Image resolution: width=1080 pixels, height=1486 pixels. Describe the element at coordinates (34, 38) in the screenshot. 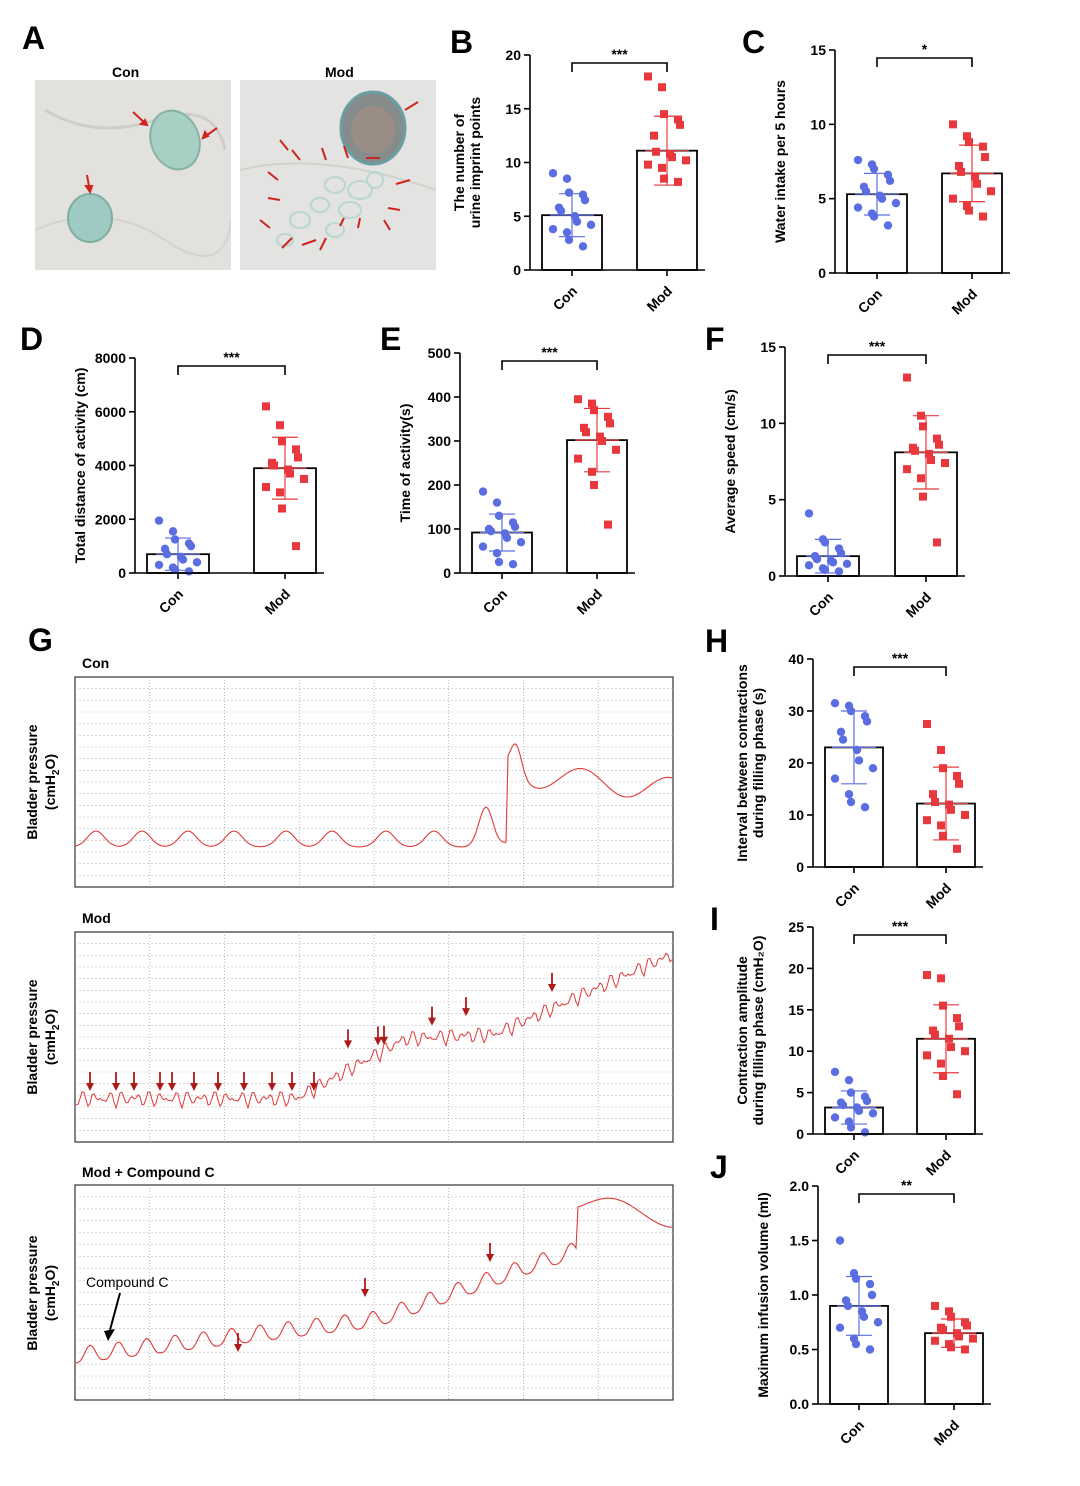

I see `panel-letter-a: A` at that location.